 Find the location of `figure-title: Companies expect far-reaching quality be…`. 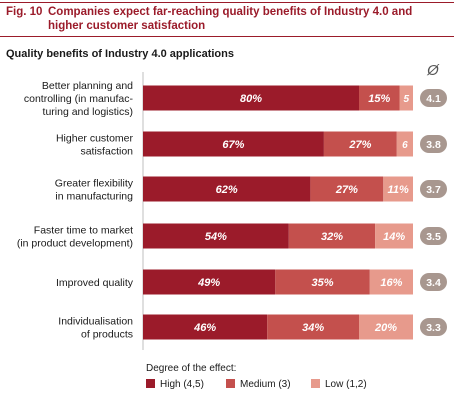

figure-title: Companies expect far-reaching quality be… is located at coordinates (230, 19).